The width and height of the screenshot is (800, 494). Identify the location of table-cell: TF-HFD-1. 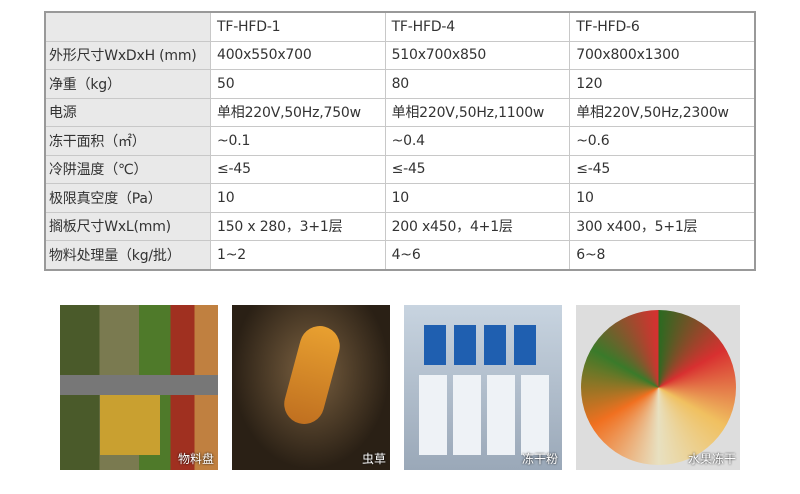
(298, 26).